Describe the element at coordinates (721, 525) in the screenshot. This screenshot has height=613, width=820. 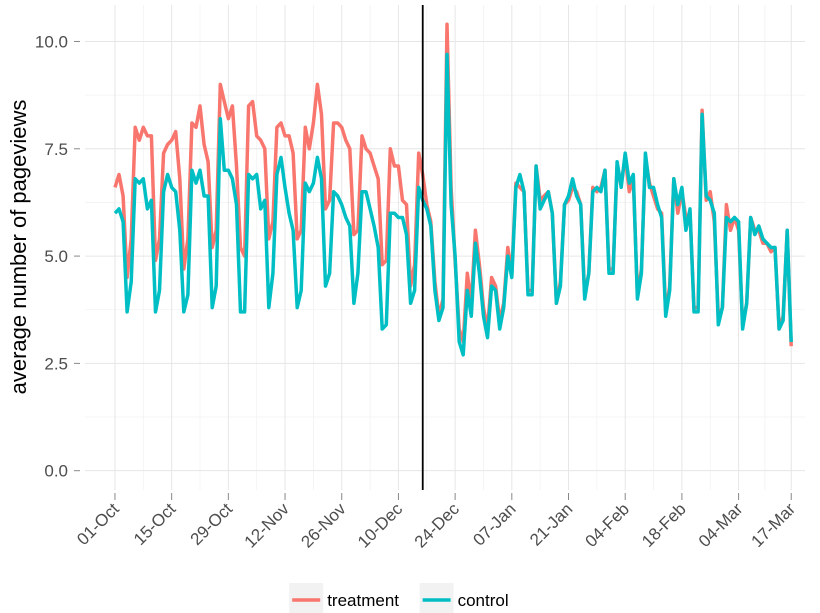
I see `x-tick-label: 04-Mar` at that location.